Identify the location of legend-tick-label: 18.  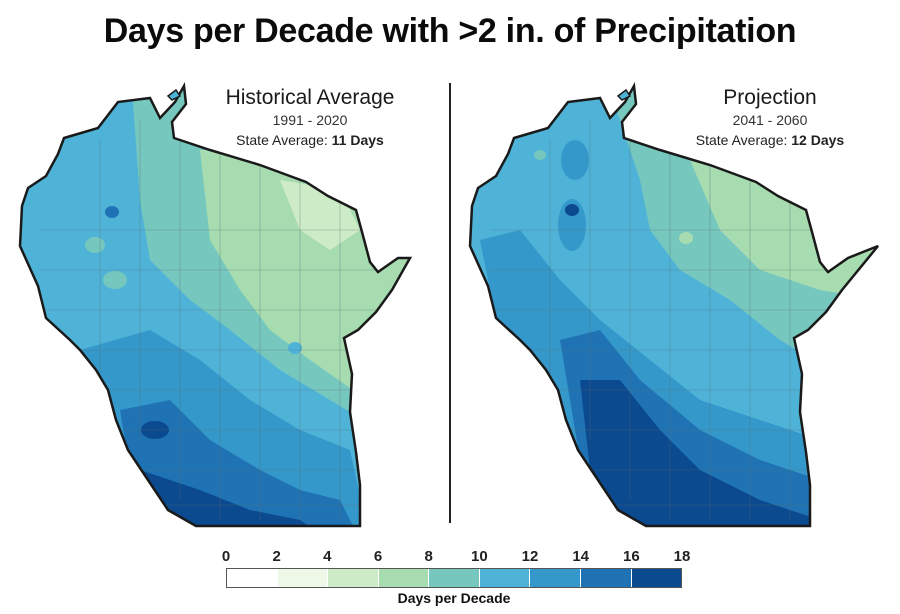
(682, 556).